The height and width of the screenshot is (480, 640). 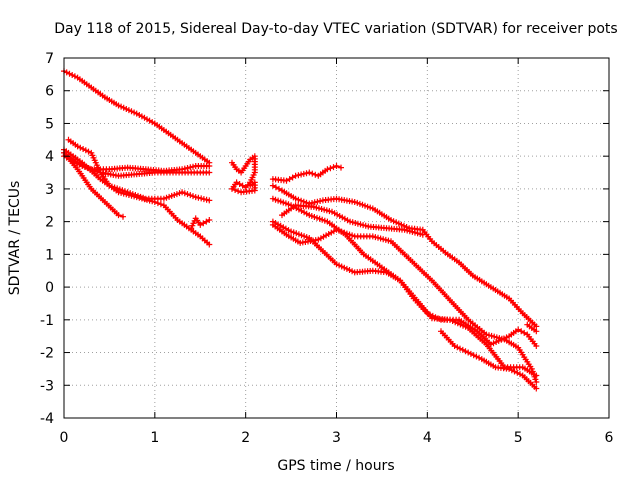 I want to click on series-track-o, so click(x=489, y=360).